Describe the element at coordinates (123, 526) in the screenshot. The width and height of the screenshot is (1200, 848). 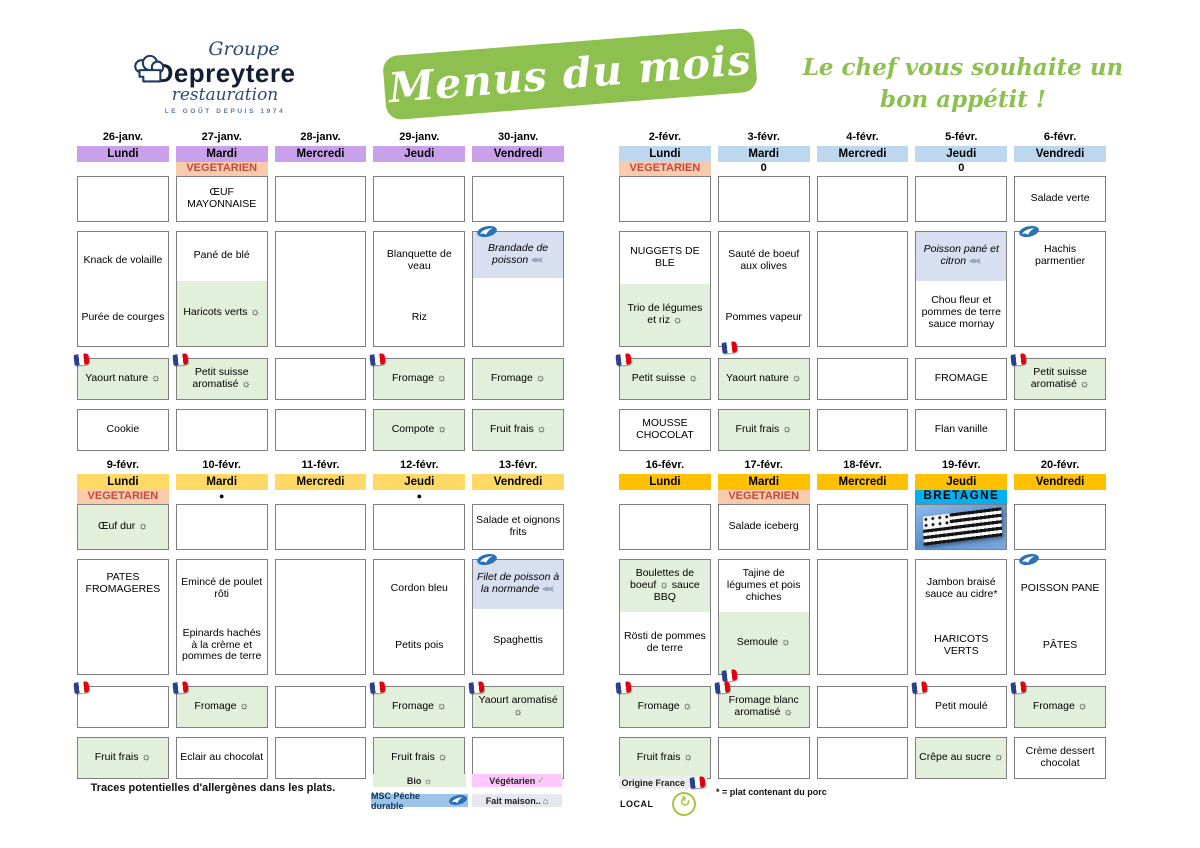
I see `cell-text: Œuf dur ☼` at that location.